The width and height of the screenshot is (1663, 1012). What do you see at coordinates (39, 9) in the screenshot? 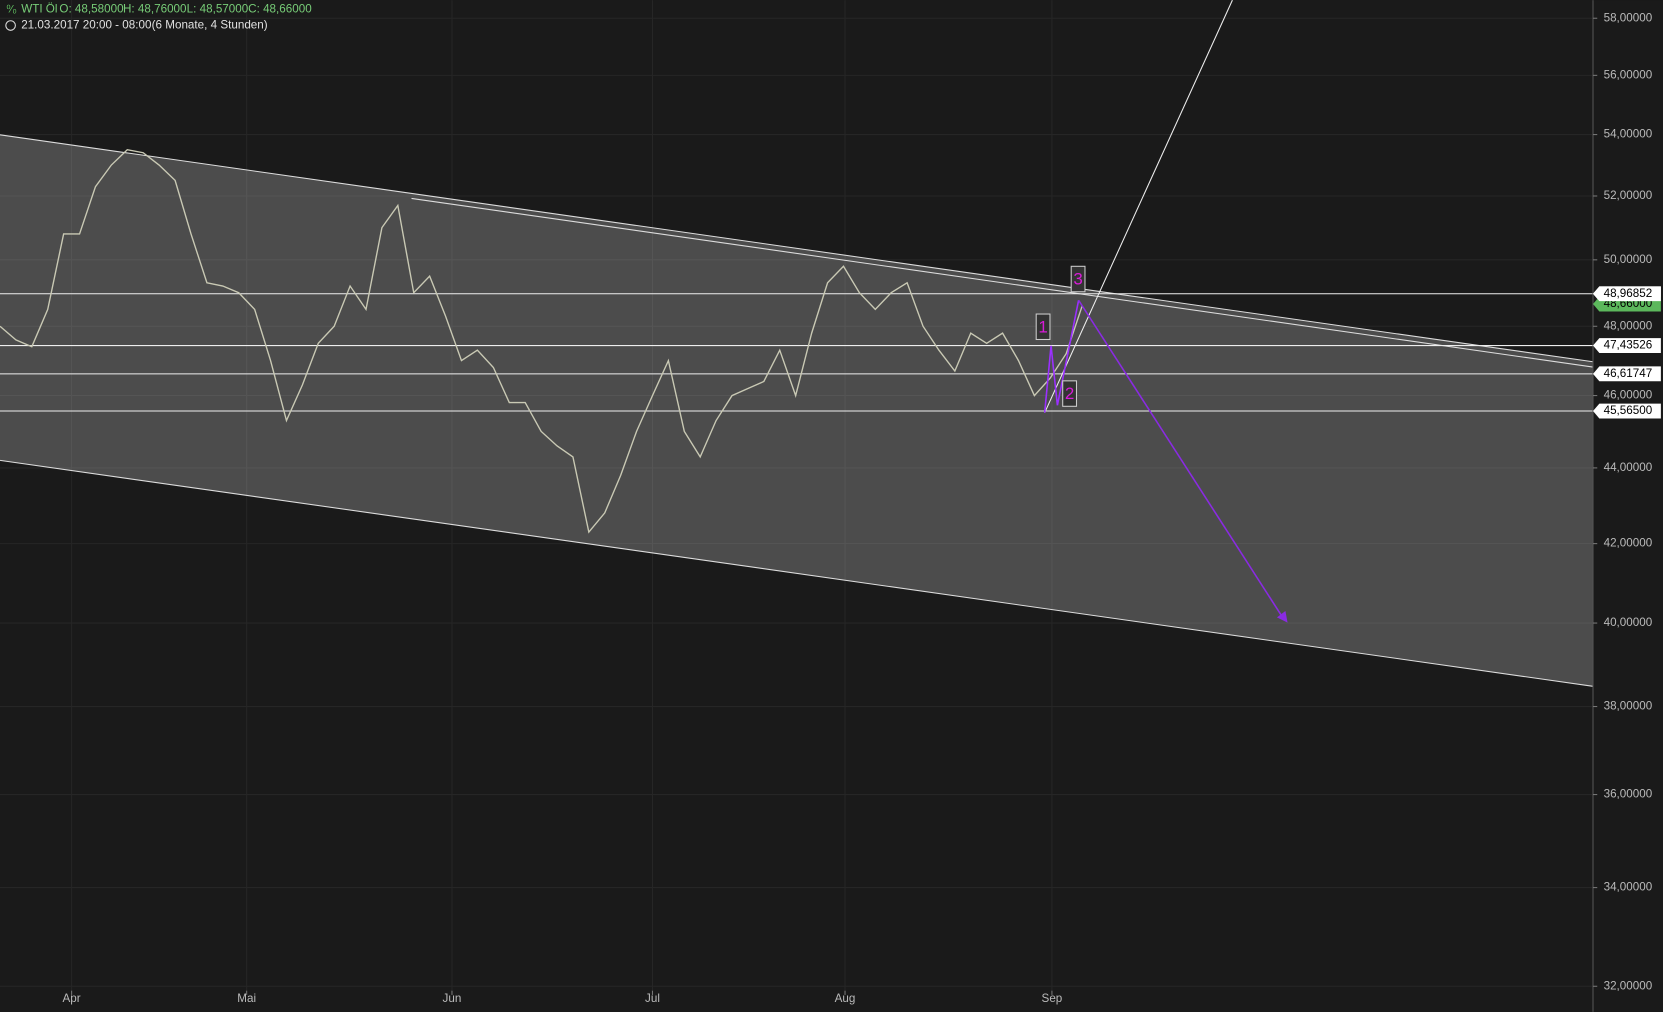
I see `instrument: WTI Öl` at bounding box center [39, 9].